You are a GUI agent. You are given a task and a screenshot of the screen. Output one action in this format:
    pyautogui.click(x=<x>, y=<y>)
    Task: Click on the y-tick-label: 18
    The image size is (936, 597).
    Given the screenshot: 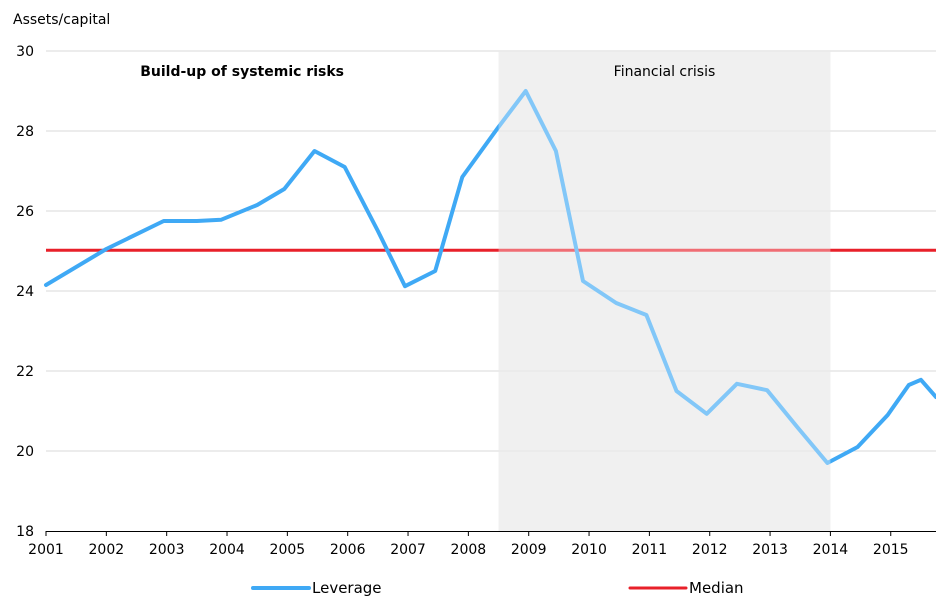 What is the action you would take?
    pyautogui.click(x=25, y=532)
    